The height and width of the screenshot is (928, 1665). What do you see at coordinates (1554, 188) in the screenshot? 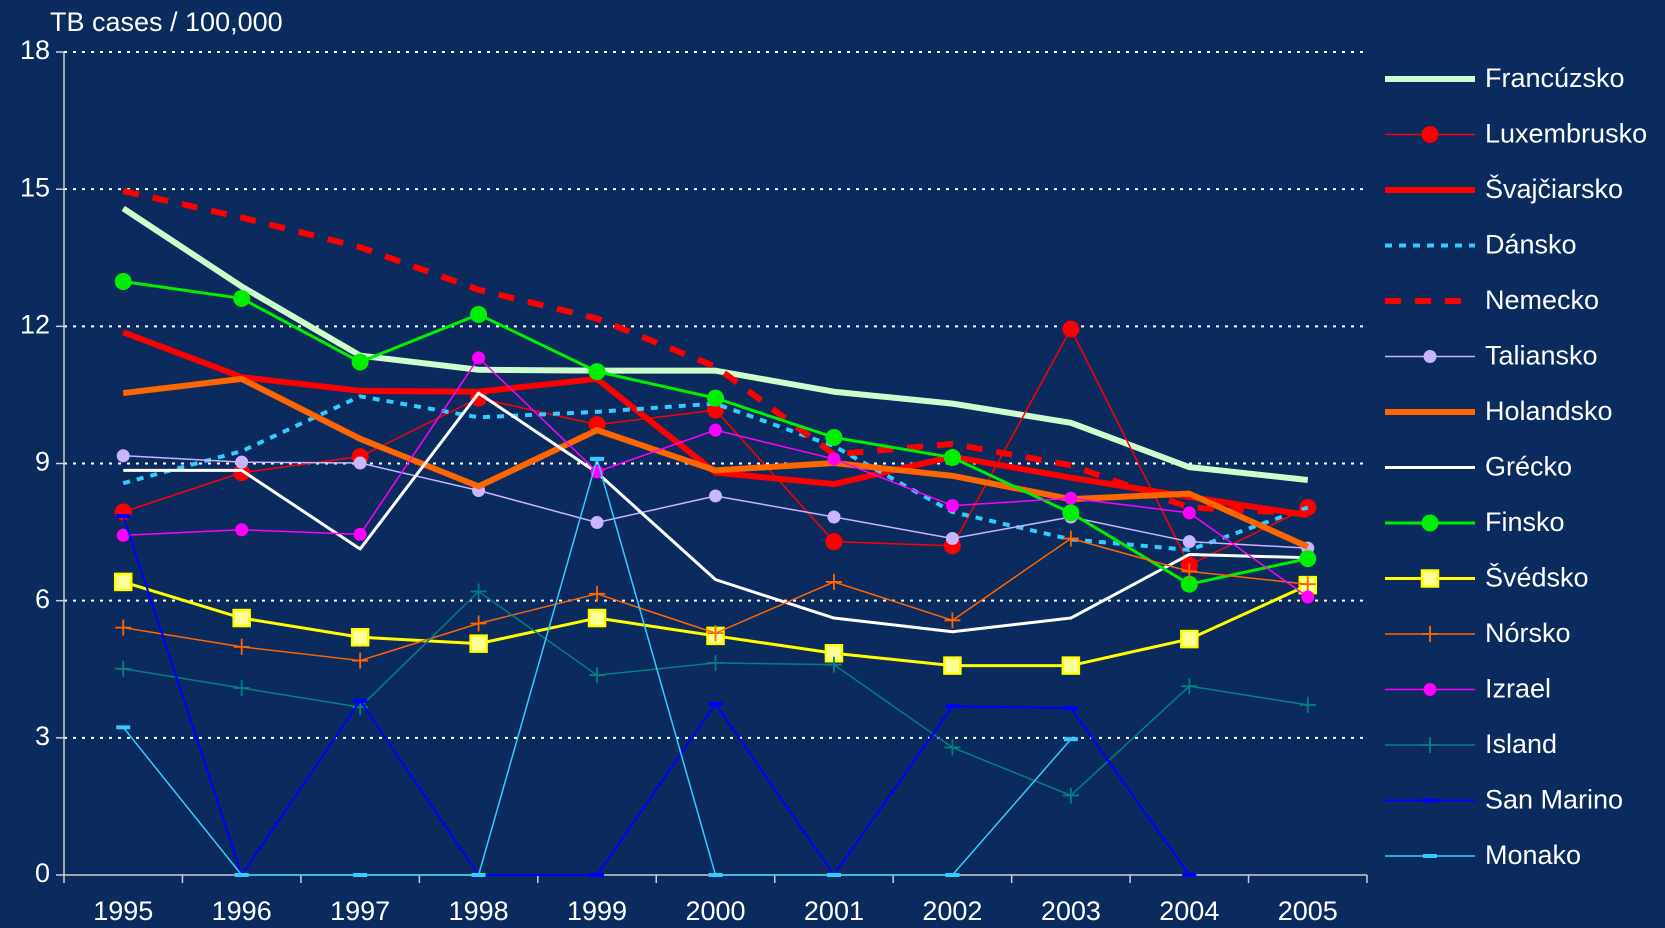
I see `legend-label: Švajčiarsko` at bounding box center [1554, 188].